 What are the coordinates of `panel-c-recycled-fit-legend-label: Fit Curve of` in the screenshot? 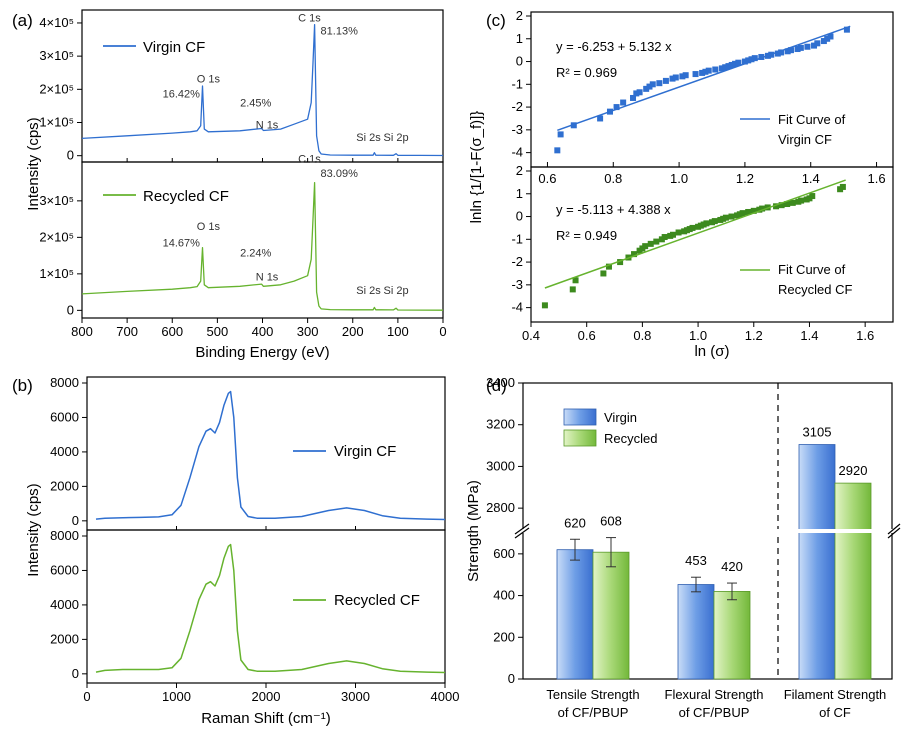 It's located at (812, 269).